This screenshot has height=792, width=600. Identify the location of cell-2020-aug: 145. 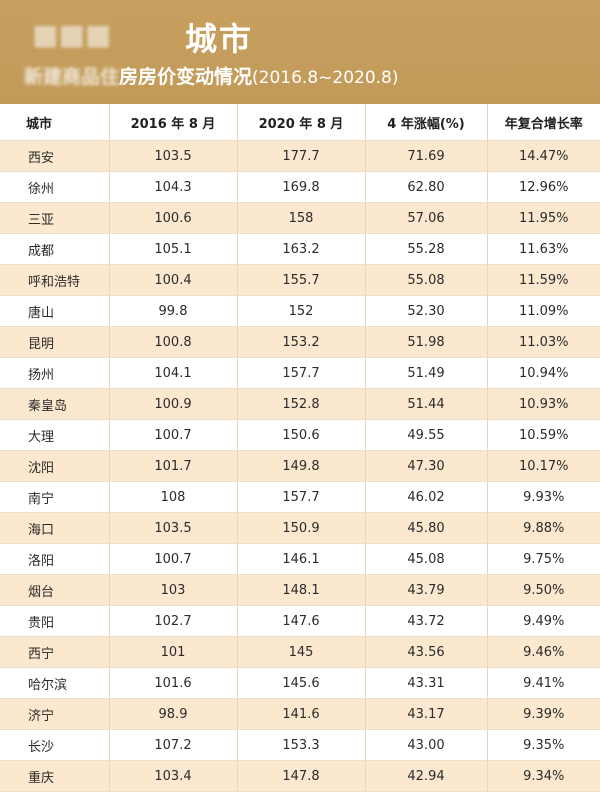
(301, 652).